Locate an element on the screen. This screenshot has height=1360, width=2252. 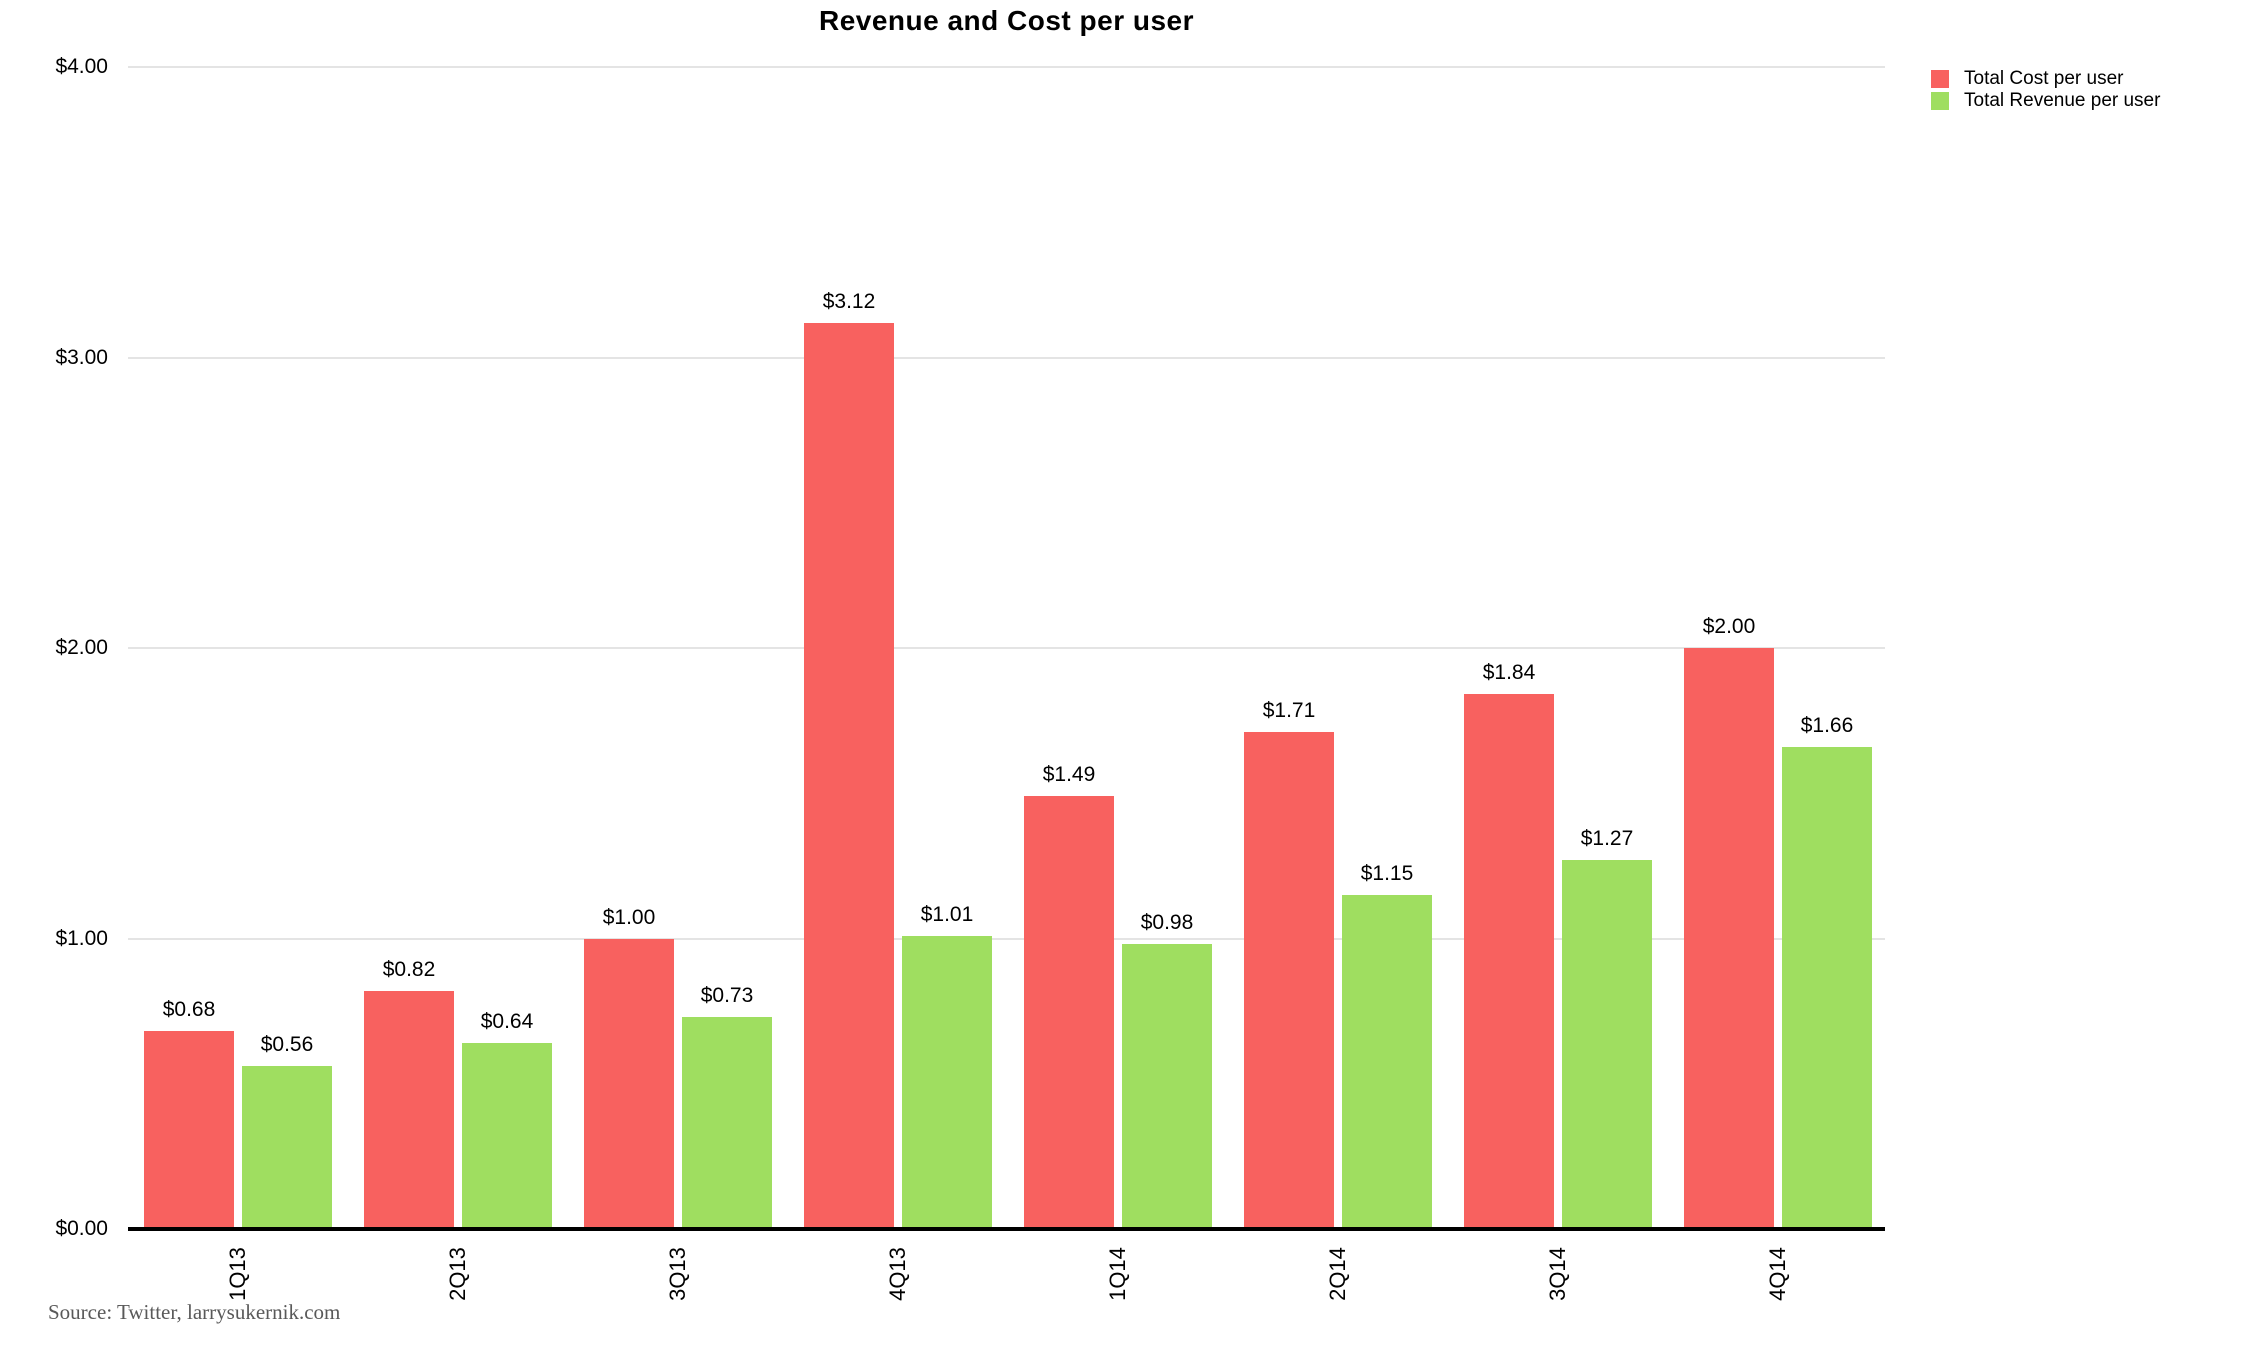
legend-label: Total Revenue per user is located at coordinates (2062, 100).